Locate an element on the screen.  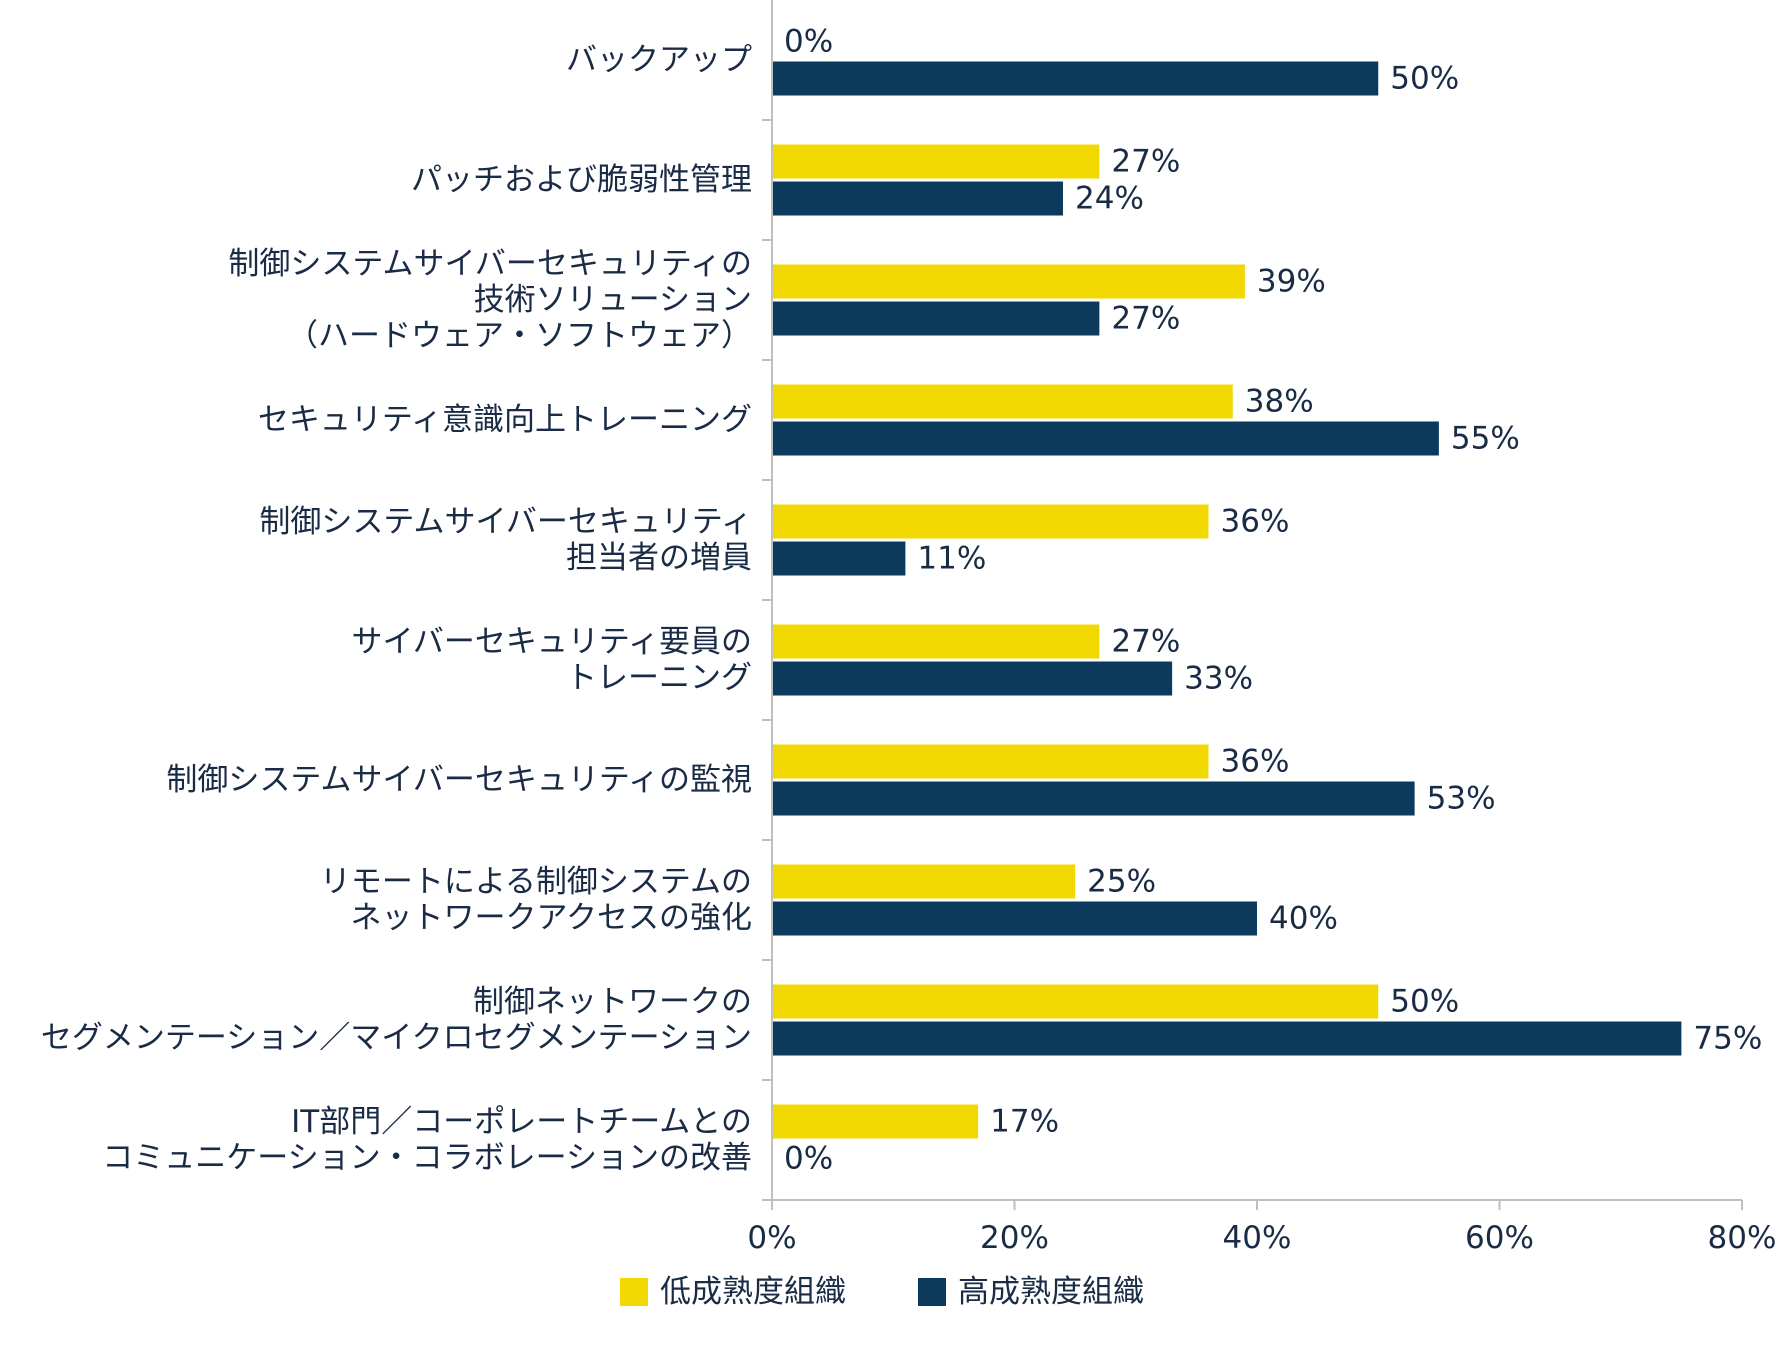
data-label: 39% is located at coordinates (1291, 282).